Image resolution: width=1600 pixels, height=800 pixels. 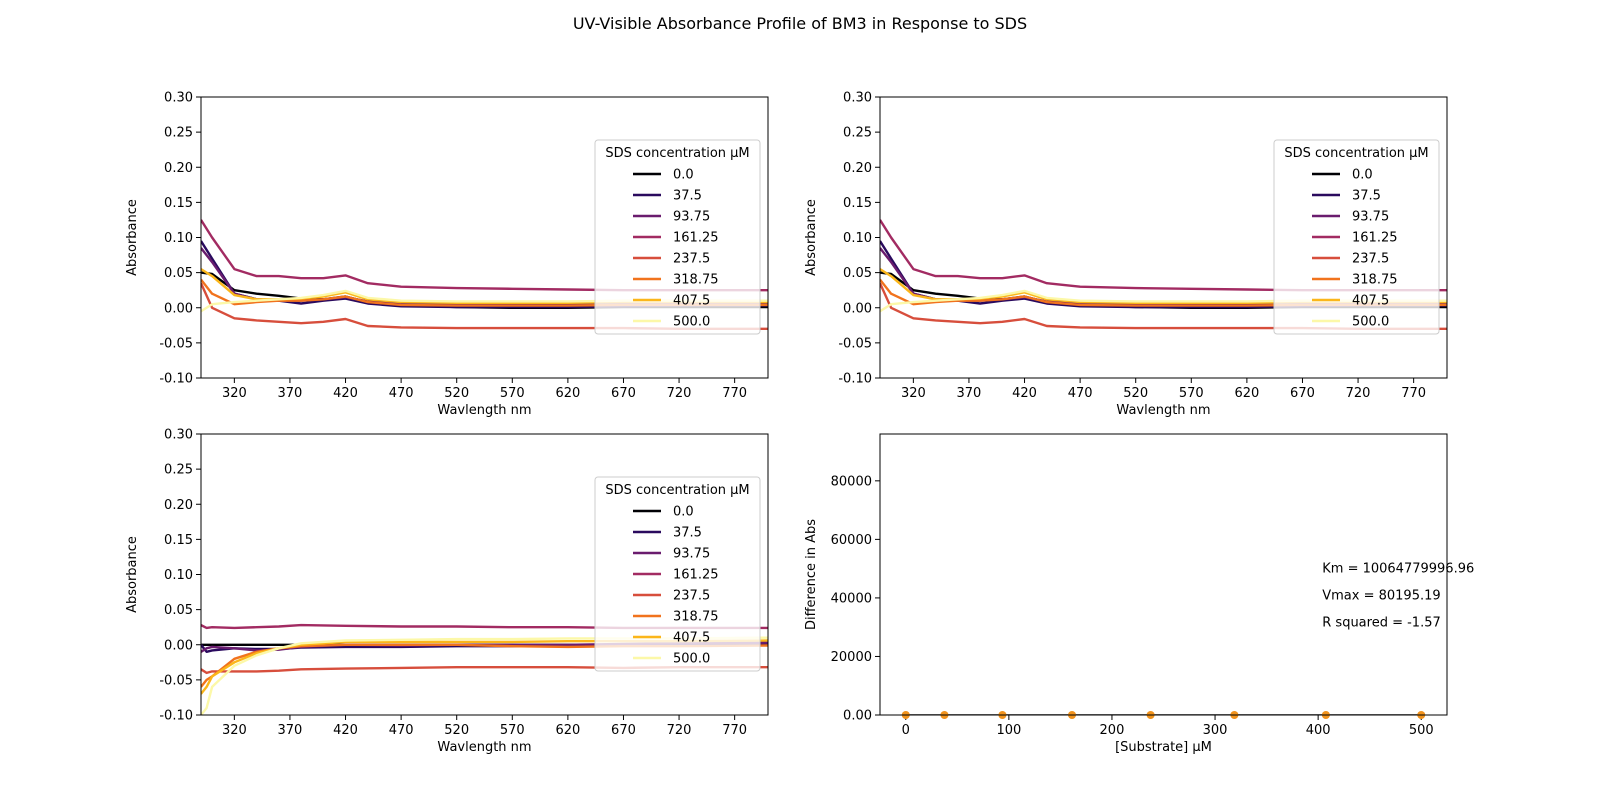 I want to click on x-tick-label: 400, so click(x=1318, y=730).